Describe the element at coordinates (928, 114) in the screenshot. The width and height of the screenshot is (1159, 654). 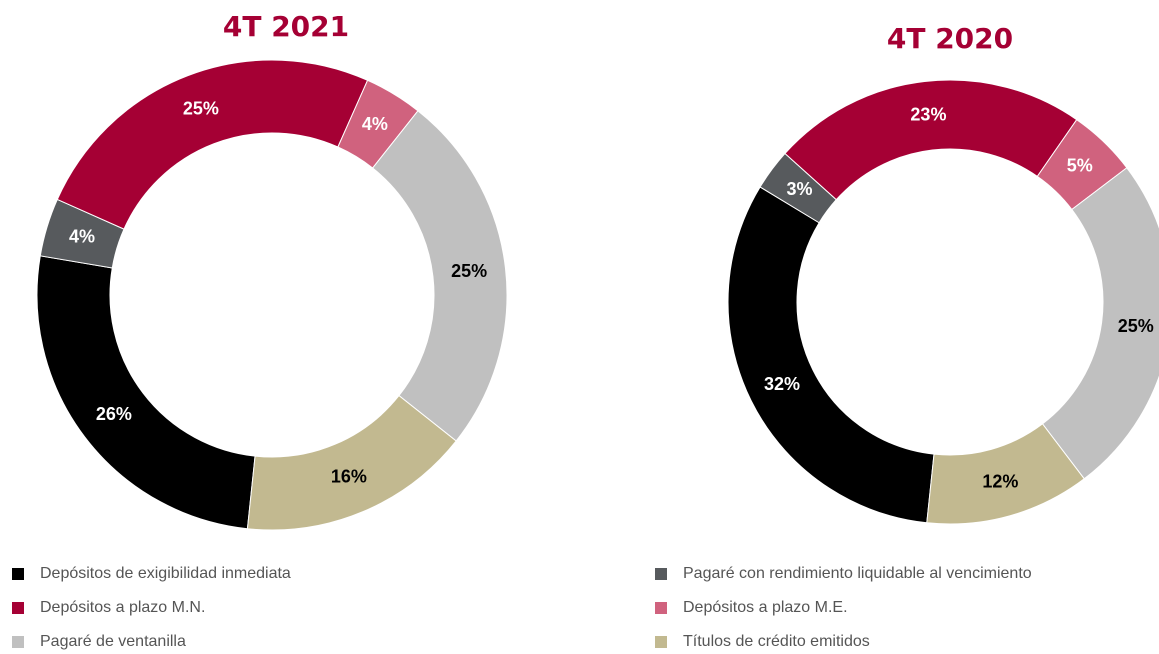
I see `data-label: 23%` at that location.